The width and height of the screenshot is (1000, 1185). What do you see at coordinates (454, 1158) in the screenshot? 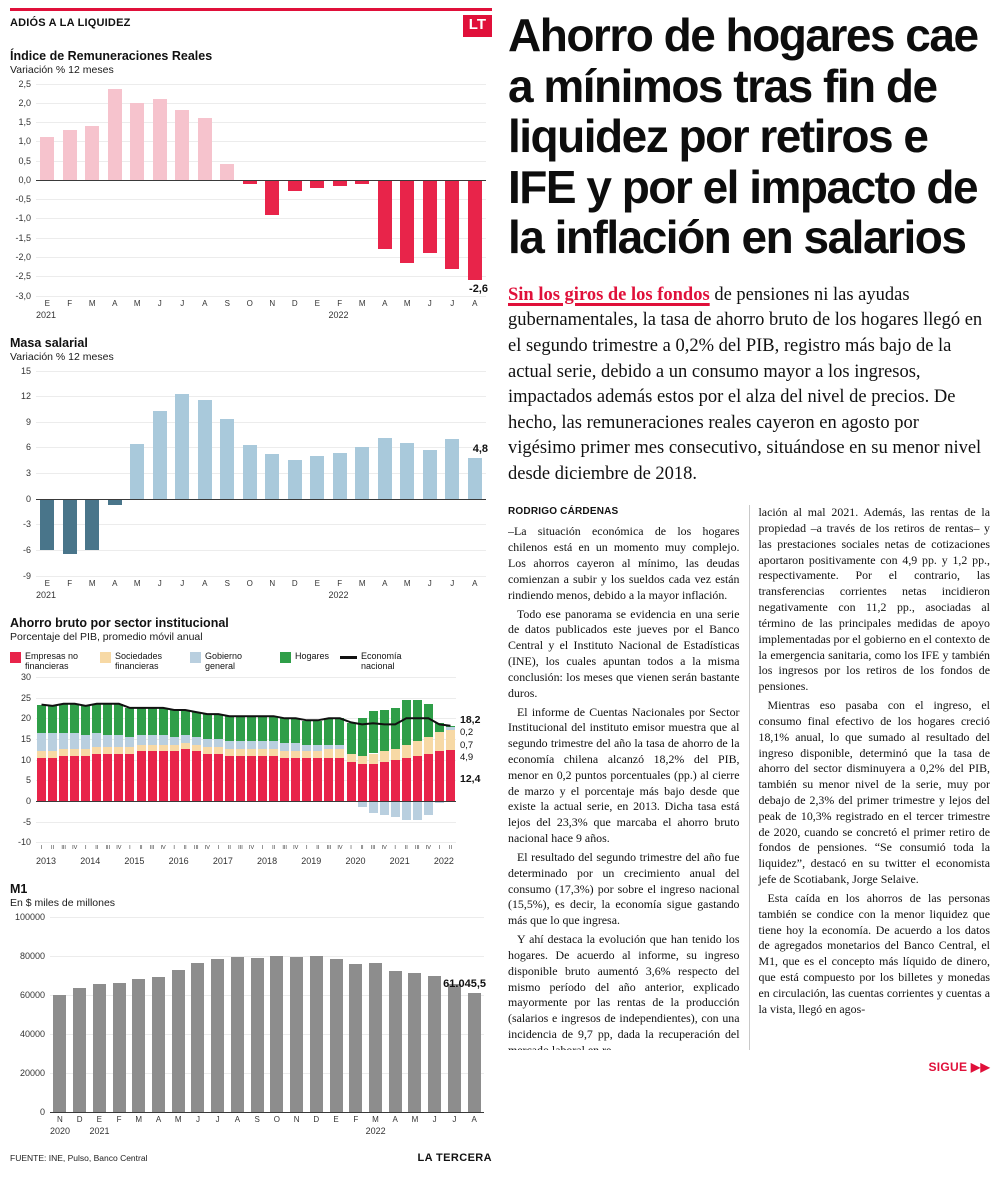
I see `la-tercera-brand: LA TERCERA` at bounding box center [454, 1158].